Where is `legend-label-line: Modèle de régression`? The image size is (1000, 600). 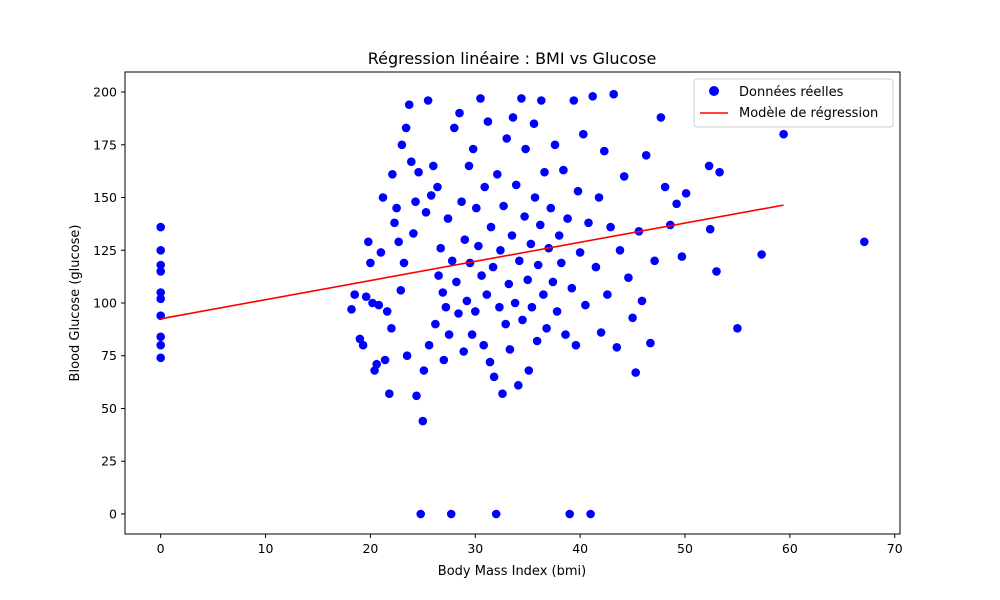 legend-label-line: Modèle de régression is located at coordinates (808, 113).